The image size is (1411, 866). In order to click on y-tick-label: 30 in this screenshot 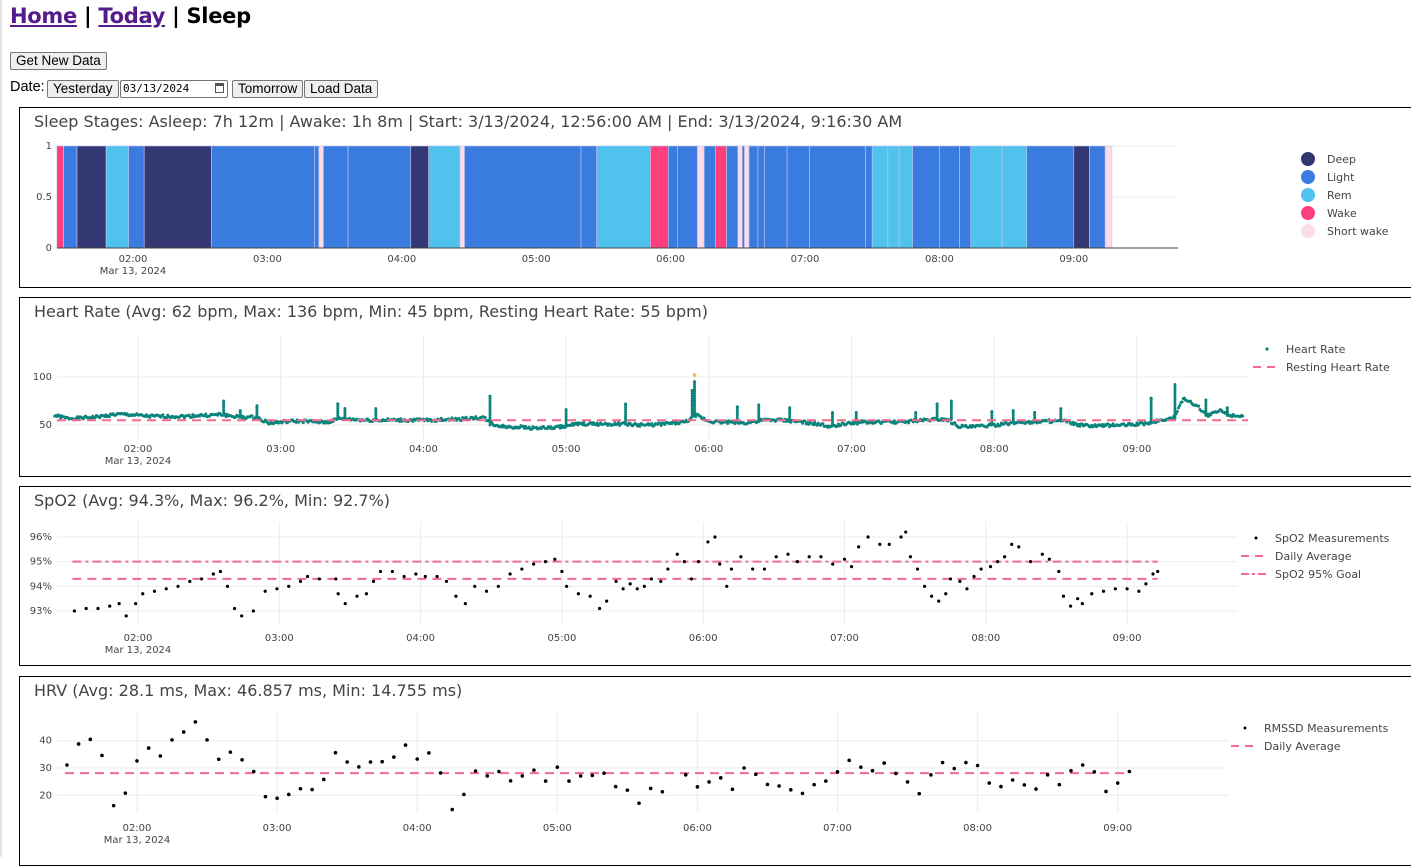, I will do `click(45, 768)`.